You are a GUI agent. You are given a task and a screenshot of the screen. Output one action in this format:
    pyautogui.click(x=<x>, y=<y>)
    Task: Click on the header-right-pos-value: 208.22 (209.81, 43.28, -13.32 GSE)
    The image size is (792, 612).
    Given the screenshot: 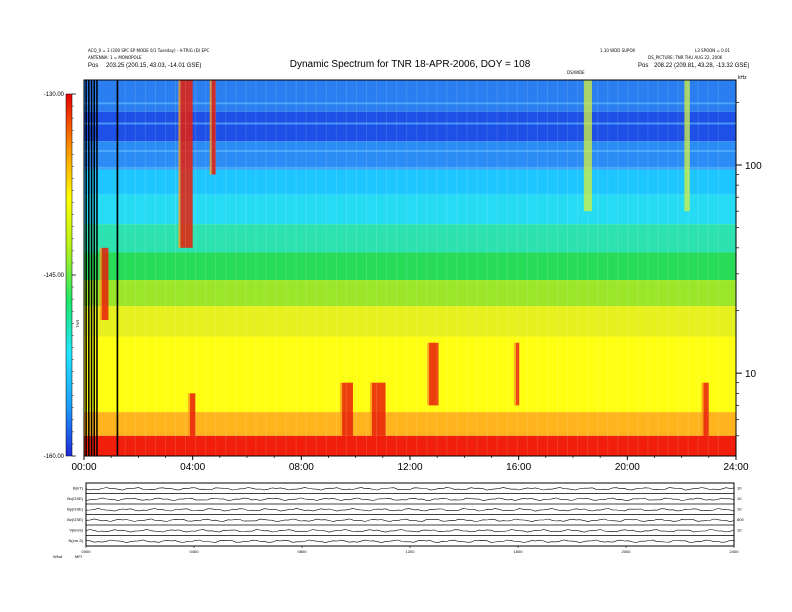 What is the action you would take?
    pyautogui.click(x=702, y=66)
    